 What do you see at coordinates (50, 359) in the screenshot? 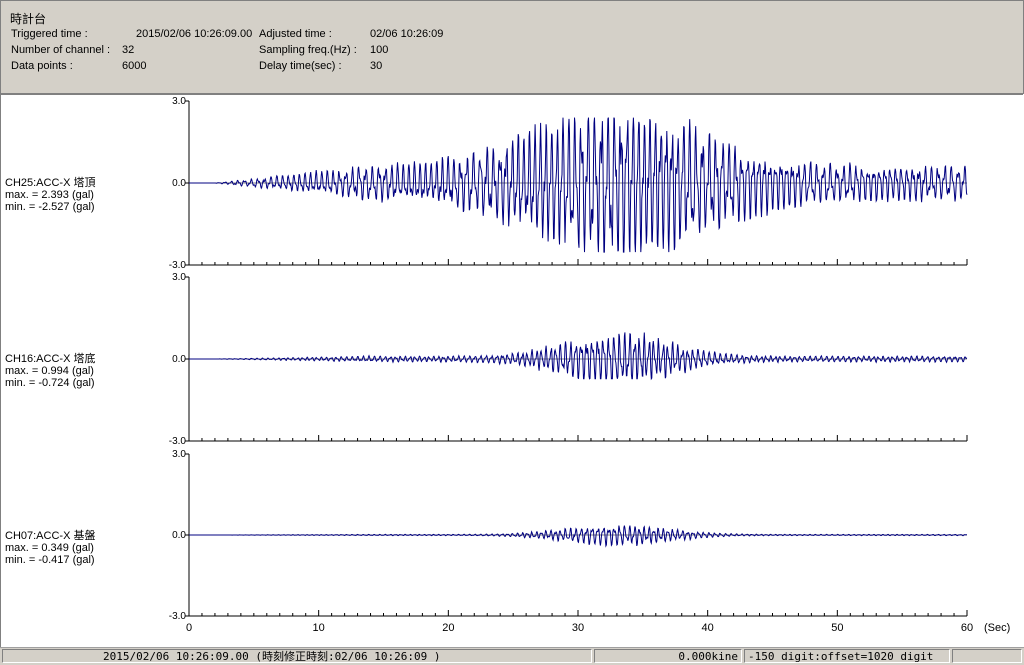
I see `channel-name: CH16:ACC-X 塔底` at bounding box center [50, 359].